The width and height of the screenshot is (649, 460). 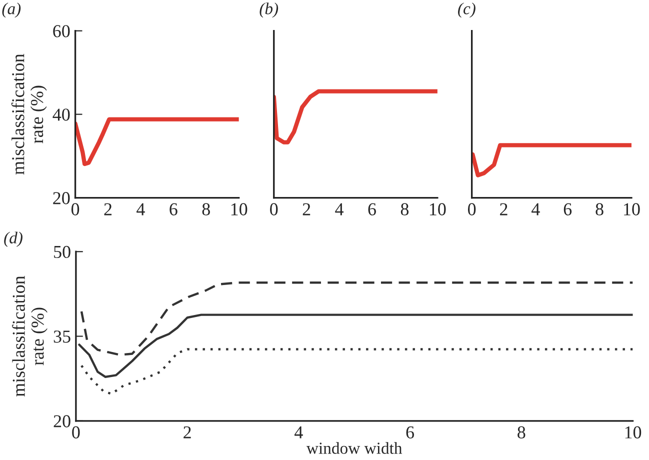 What do you see at coordinates (354, 448) in the screenshot?
I see `x-axis-title: window width` at bounding box center [354, 448].